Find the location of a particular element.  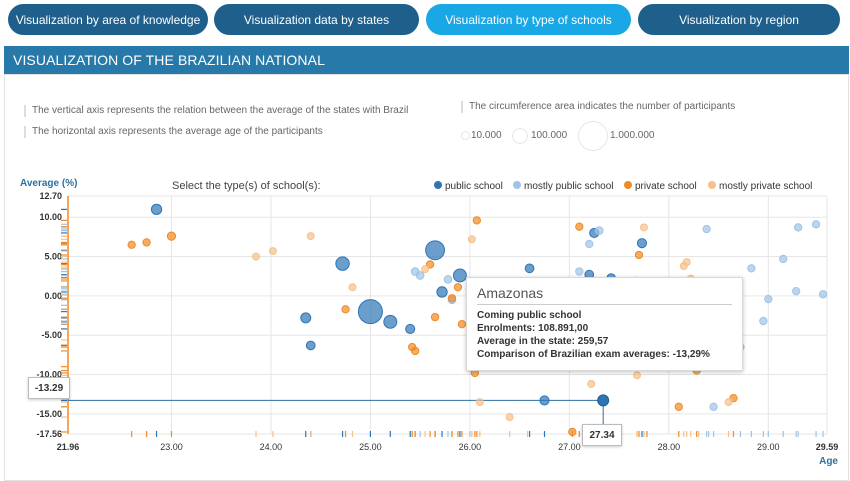

page-title: VISUALIZATION OF THE BRAZILIAN NATIONAL is located at coordinates (426, 60).